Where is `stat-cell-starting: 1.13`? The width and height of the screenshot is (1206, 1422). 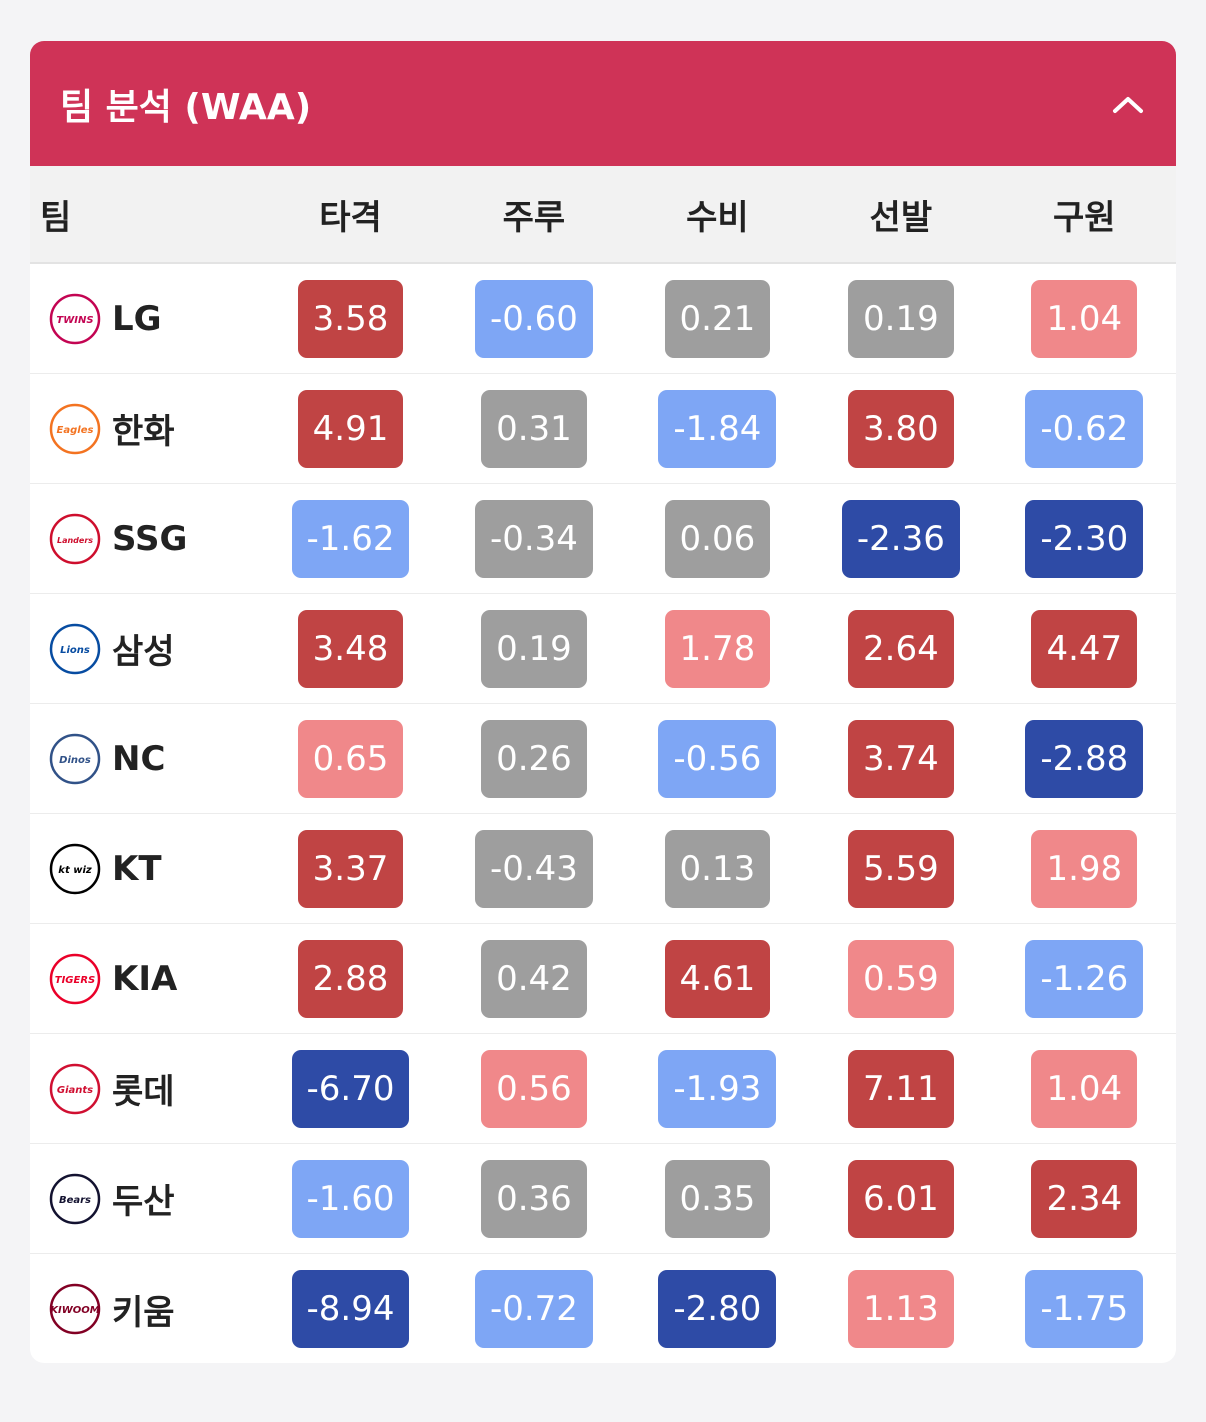 stat-cell-starting: 1.13 is located at coordinates (900, 1309).